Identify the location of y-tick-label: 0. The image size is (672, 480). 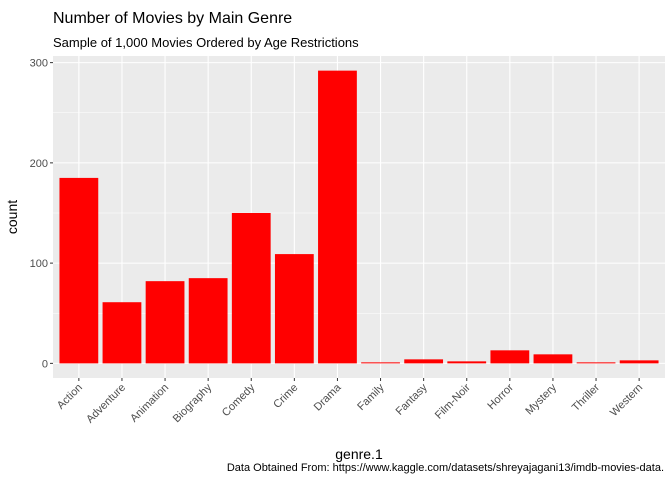
(45, 364).